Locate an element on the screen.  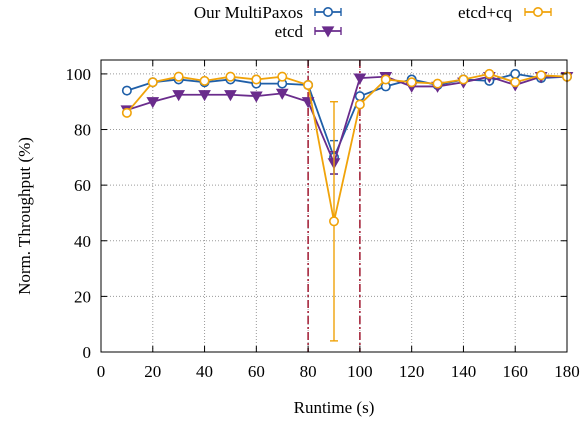
x-tick-label: 20 is located at coordinates (152, 371).